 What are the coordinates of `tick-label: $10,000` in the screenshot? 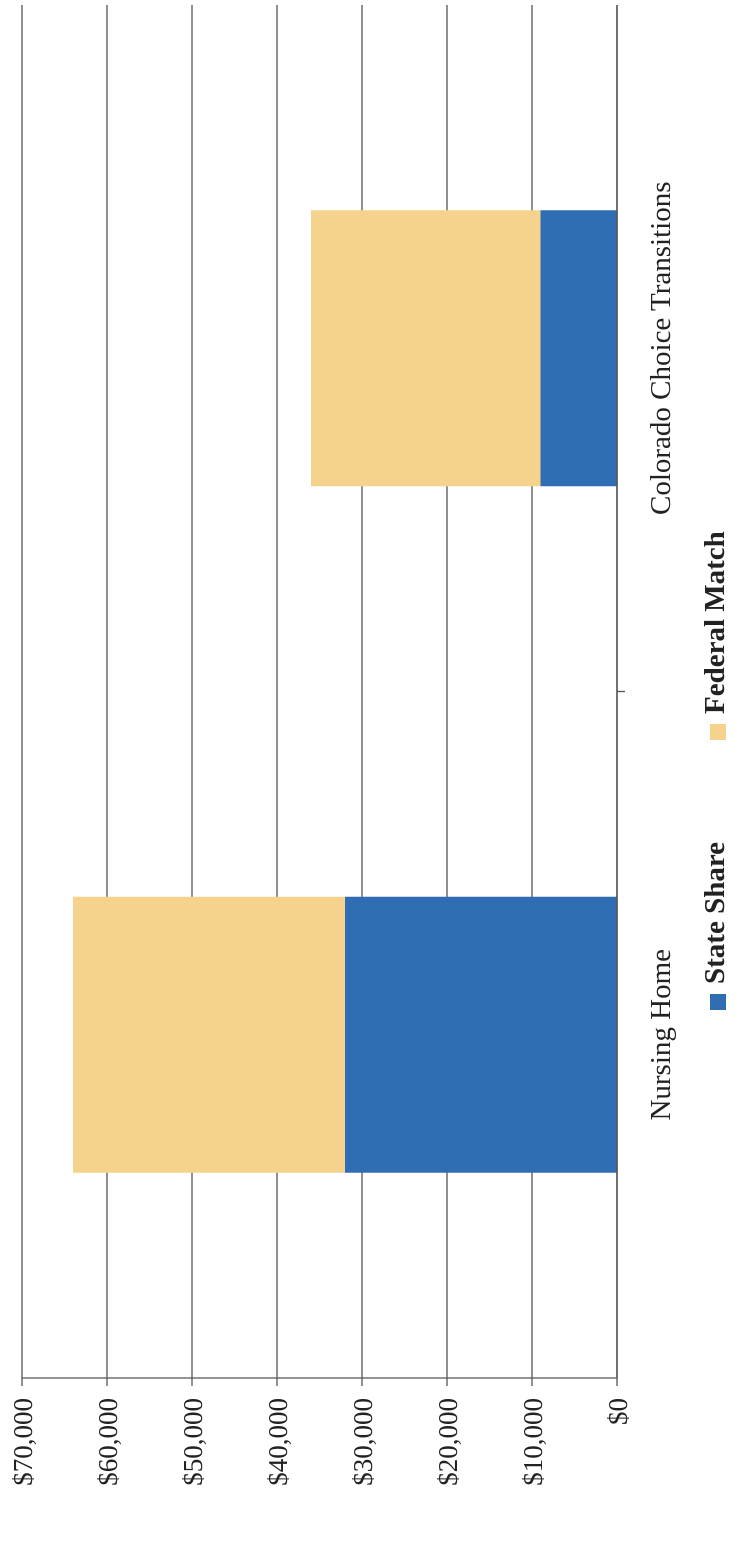 It's located at (533, 1442).